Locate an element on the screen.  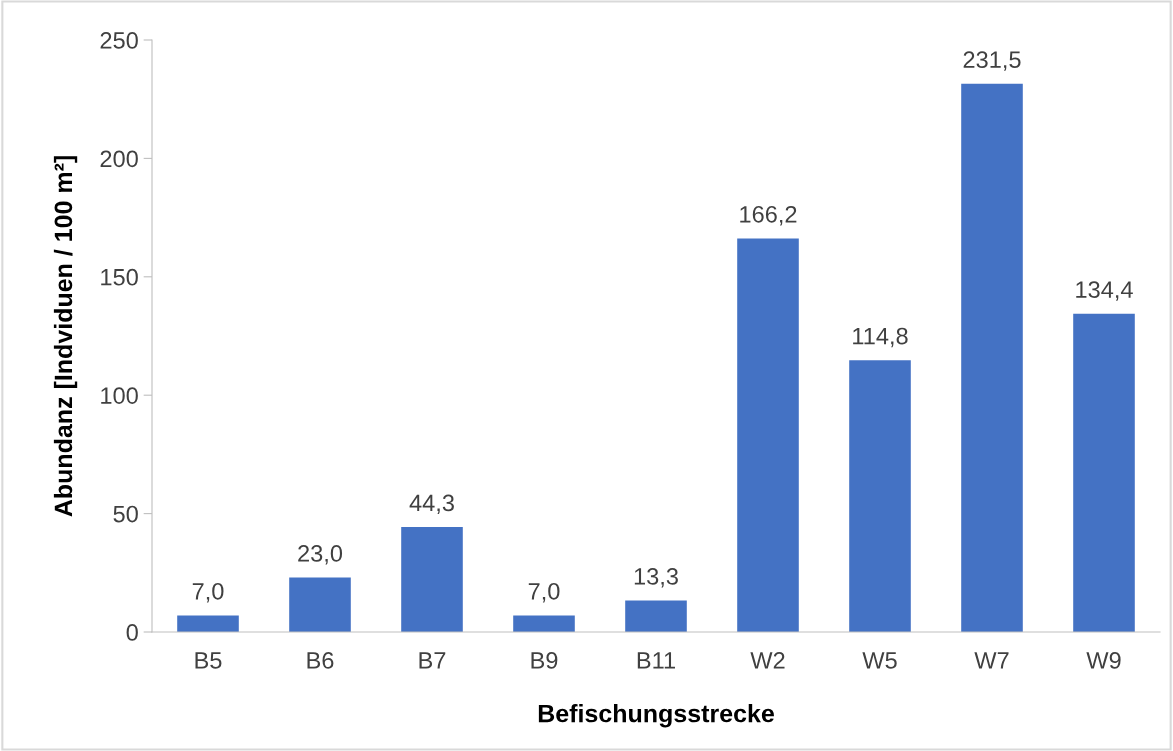
y-tick-label: 200 is located at coordinates (119, 159).